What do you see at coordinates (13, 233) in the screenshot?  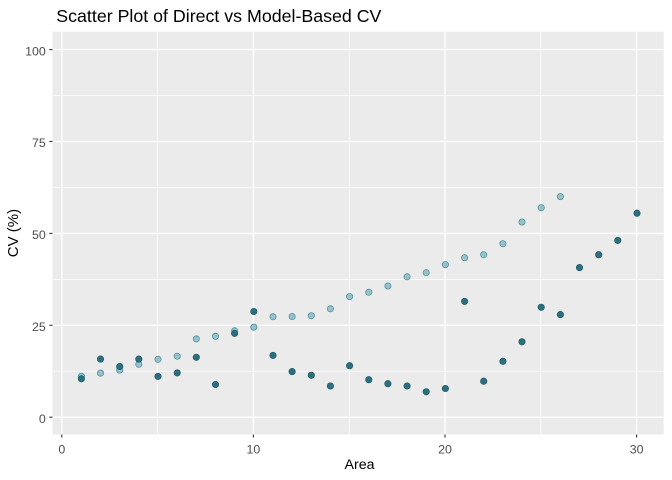 I see `svg-text: CV (%)` at bounding box center [13, 233].